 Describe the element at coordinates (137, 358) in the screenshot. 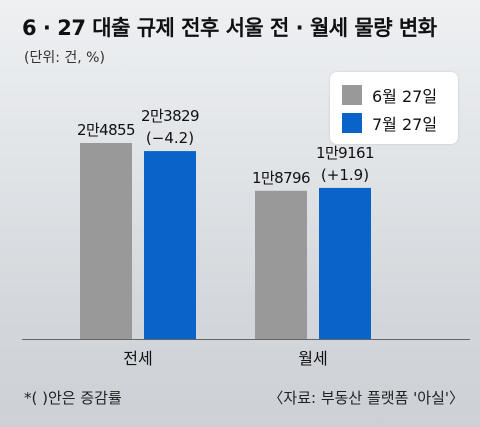

I see `category-label-0: 전세` at that location.